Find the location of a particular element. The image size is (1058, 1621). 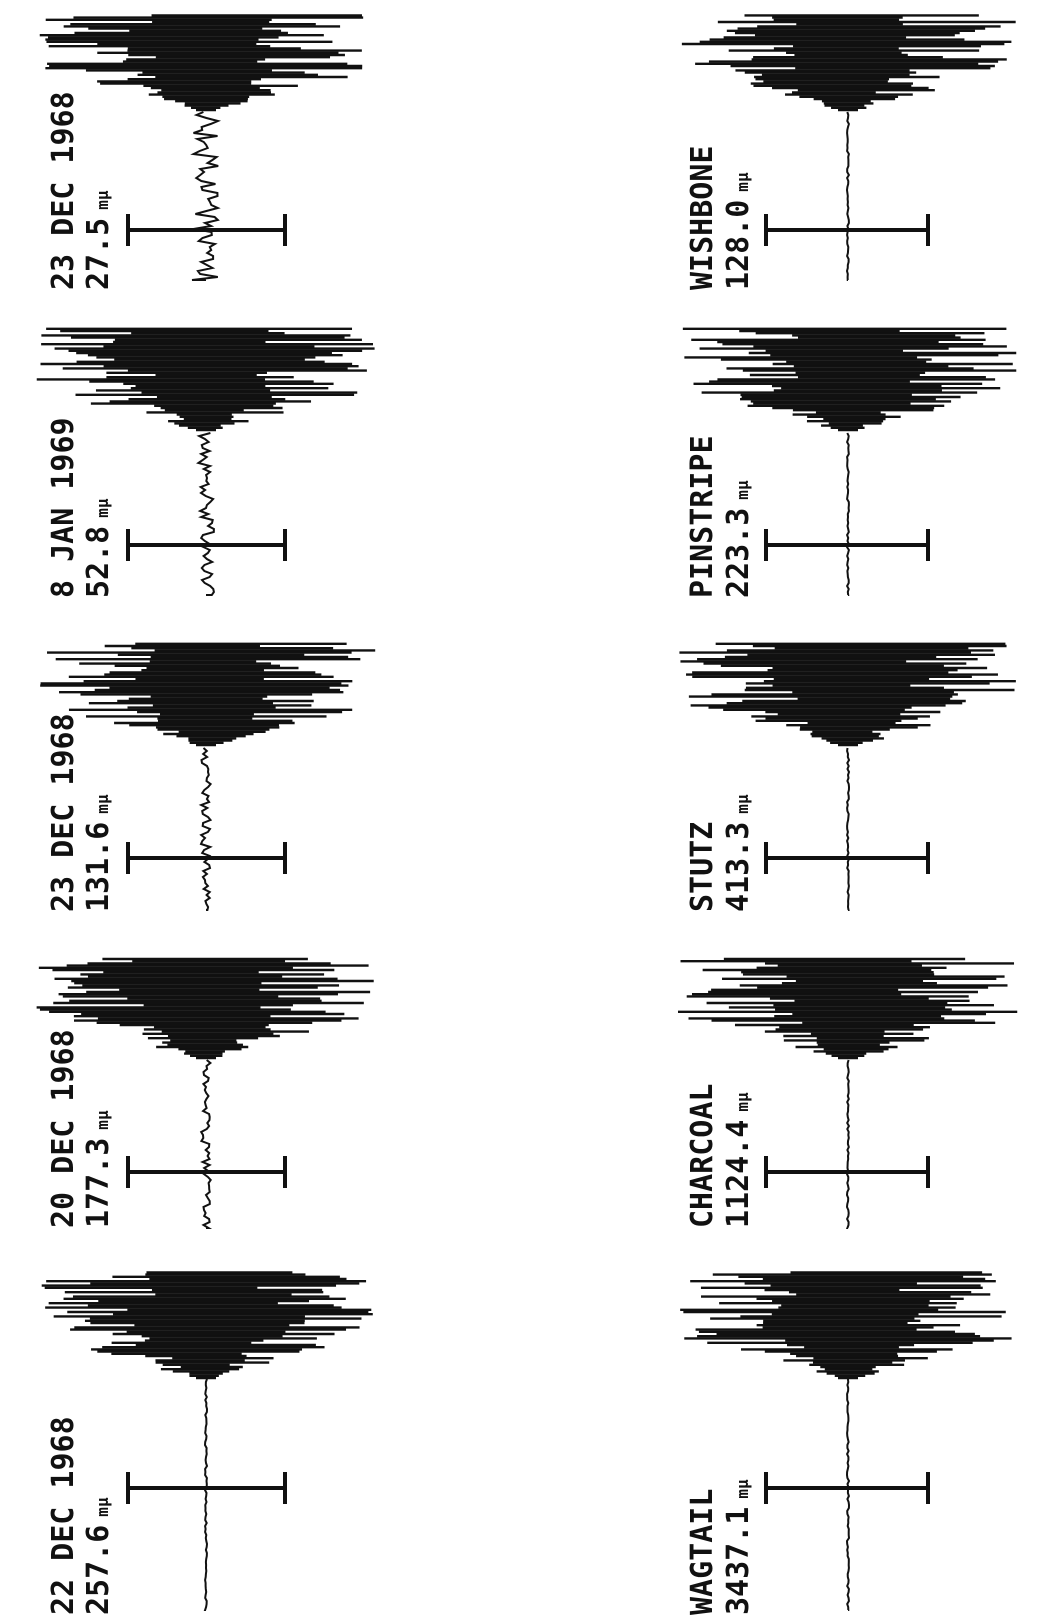

amplitude-value: 257.6 is located at coordinates (98, 1570).